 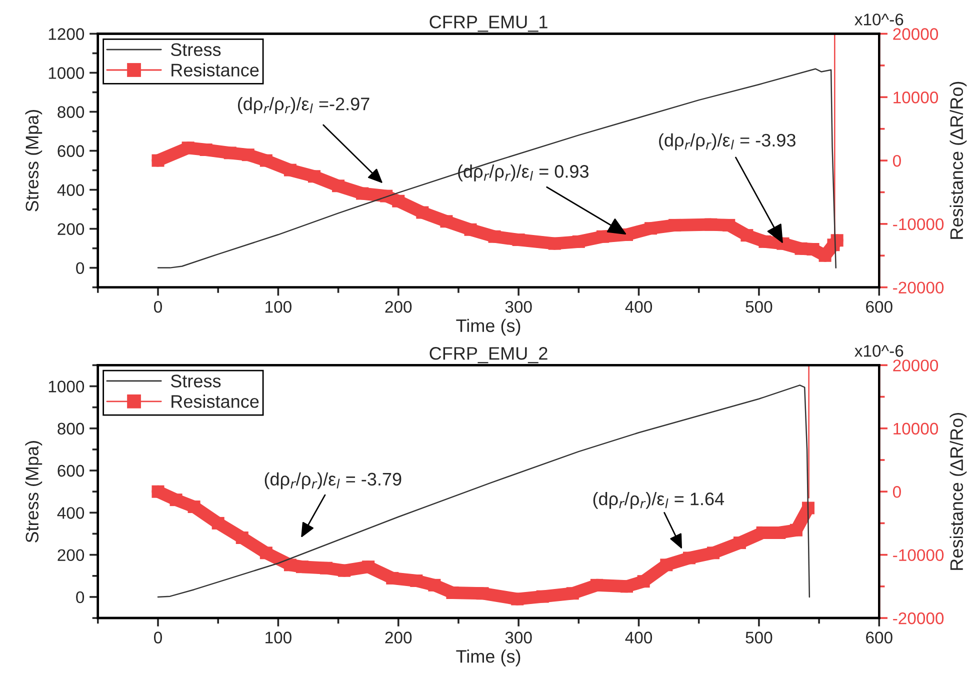 I want to click on y-tick-label: 1200, so click(x=66, y=34).